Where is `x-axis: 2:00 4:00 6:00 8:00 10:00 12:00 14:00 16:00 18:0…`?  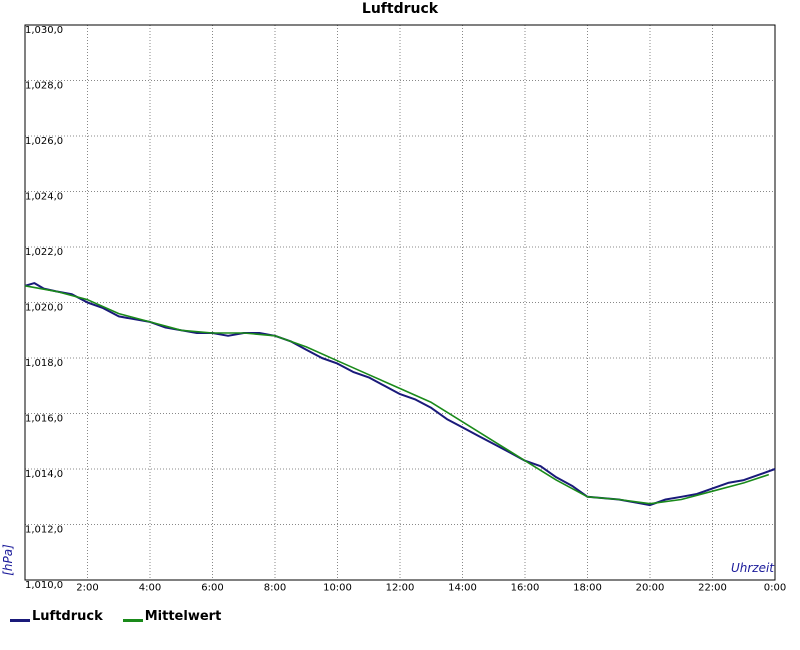 x-axis: 2:00 4:00 6:00 8:00 10:00 12:00 14:00 16:00 18:0… is located at coordinates (431, 587).